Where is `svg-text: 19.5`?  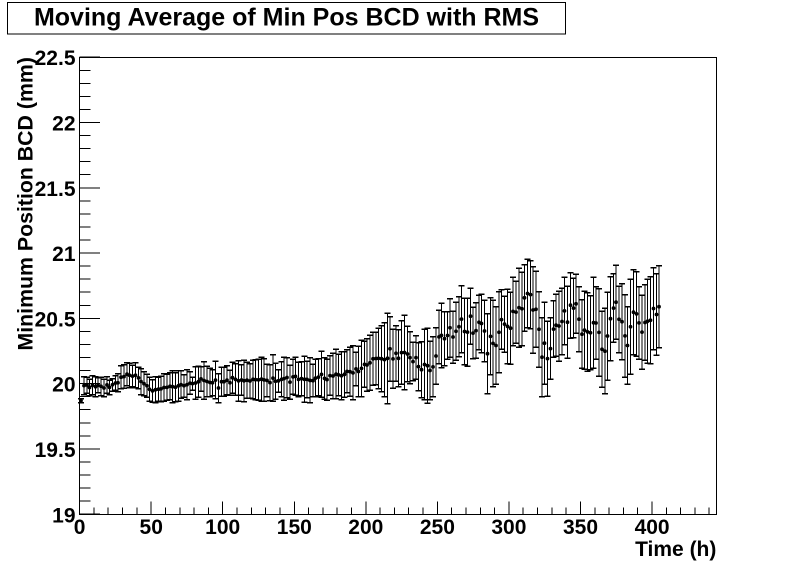
svg-text: 19.5 is located at coordinates (55, 450).